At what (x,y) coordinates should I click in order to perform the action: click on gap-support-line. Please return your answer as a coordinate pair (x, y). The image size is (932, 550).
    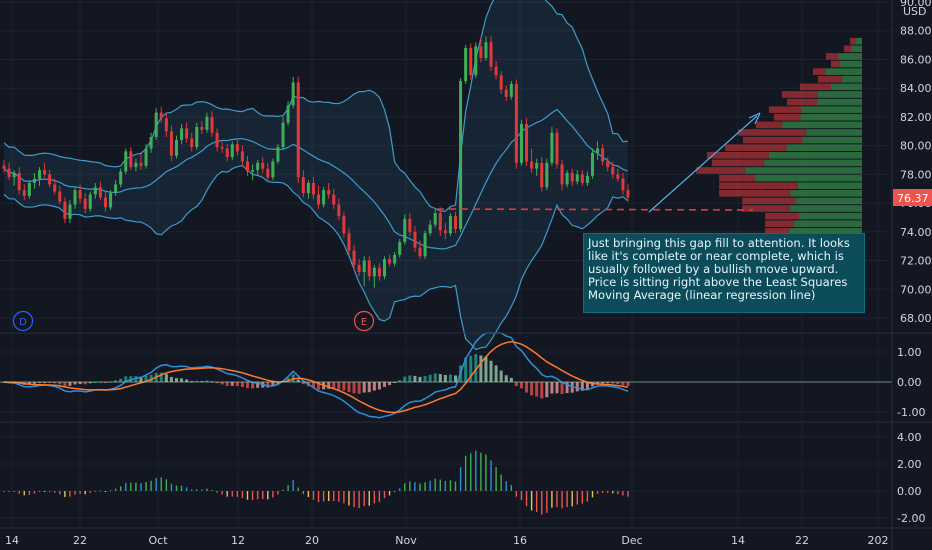
    Looking at the image, I should click on (595, 209).